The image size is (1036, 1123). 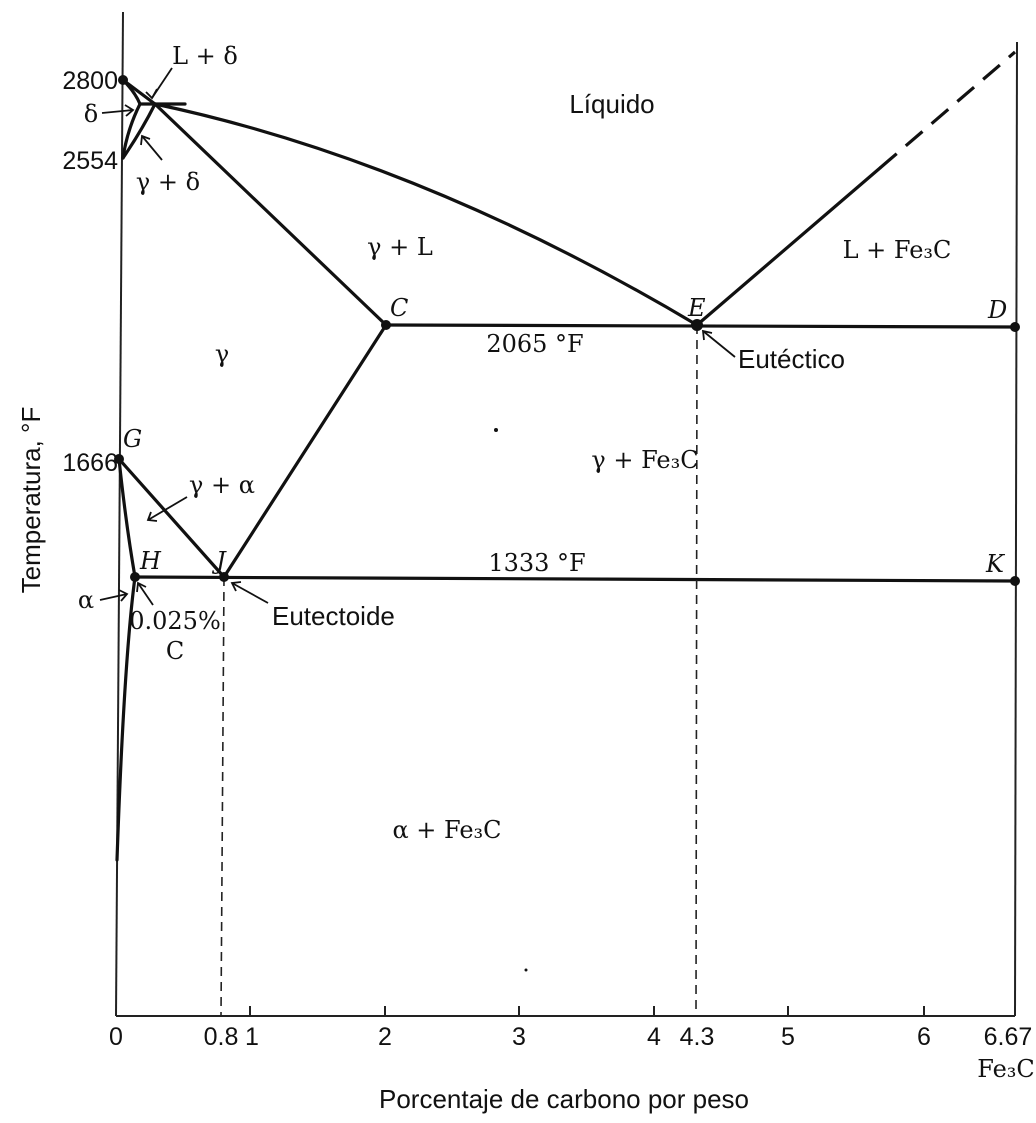 What do you see at coordinates (221, 1037) in the screenshot?
I see `x-tick-0.8: 0.8` at bounding box center [221, 1037].